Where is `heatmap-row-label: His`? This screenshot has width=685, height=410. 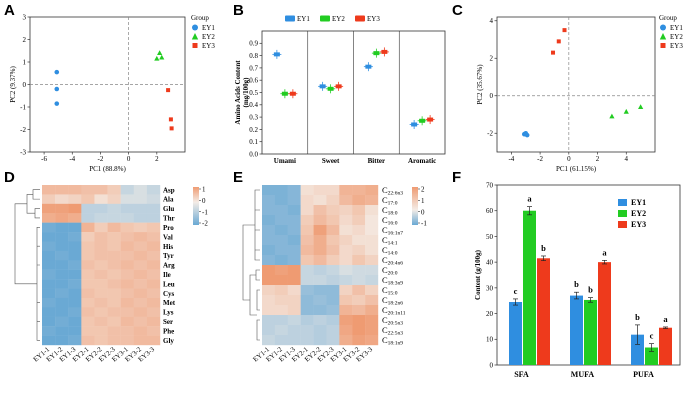 heatmap-row-label: His is located at coordinates (168, 247).